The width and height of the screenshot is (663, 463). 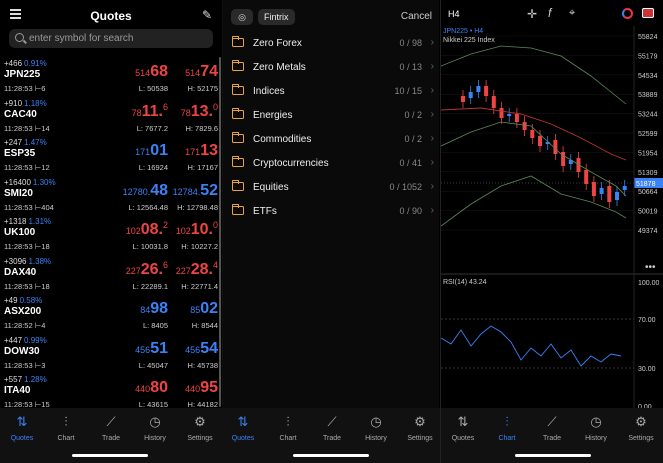 What do you see at coordinates (331, 68) in the screenshot?
I see `symbol-group-item: Zero Metals 0 / 13 ›` at bounding box center [331, 68].